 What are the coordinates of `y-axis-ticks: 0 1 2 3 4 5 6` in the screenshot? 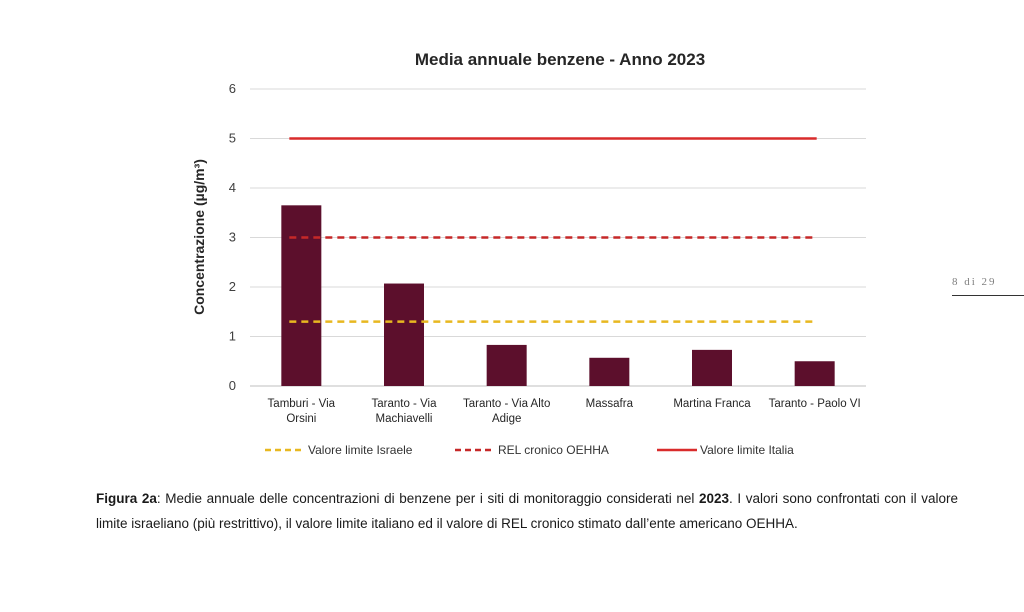 It's located at (232, 237).